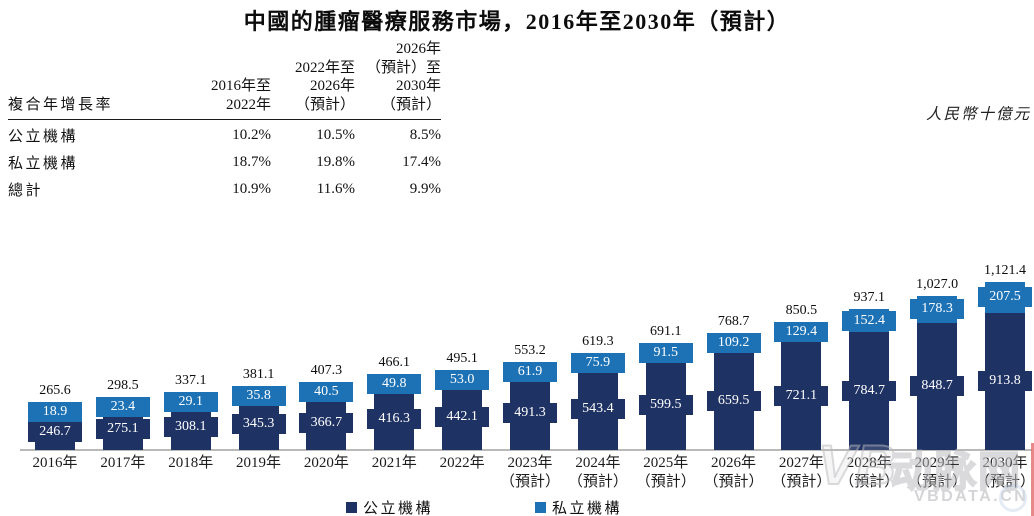 The width and height of the screenshot is (1034, 516). I want to click on total-value-label: 850.5, so click(801, 311).